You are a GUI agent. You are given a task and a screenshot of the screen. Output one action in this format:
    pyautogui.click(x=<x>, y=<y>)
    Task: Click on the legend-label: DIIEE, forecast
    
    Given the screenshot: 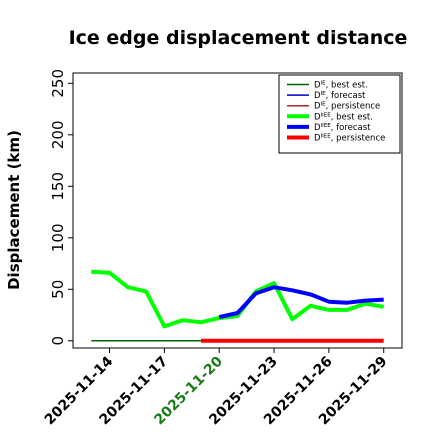 What is the action you would take?
    pyautogui.click(x=342, y=128)
    